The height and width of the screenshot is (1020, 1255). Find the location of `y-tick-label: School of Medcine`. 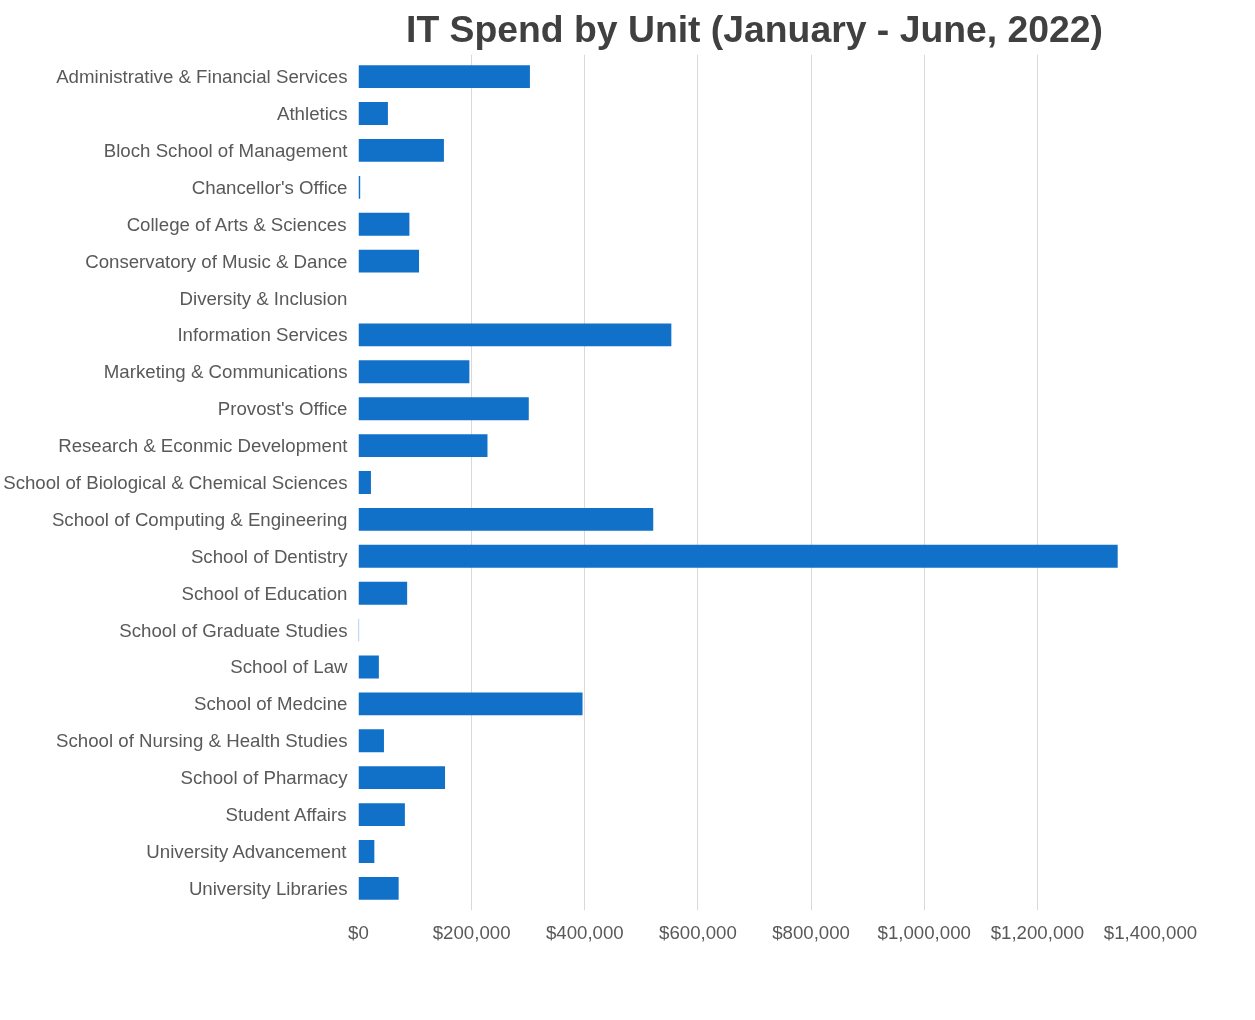

y-tick-label: School of Medcine is located at coordinates (271, 704).